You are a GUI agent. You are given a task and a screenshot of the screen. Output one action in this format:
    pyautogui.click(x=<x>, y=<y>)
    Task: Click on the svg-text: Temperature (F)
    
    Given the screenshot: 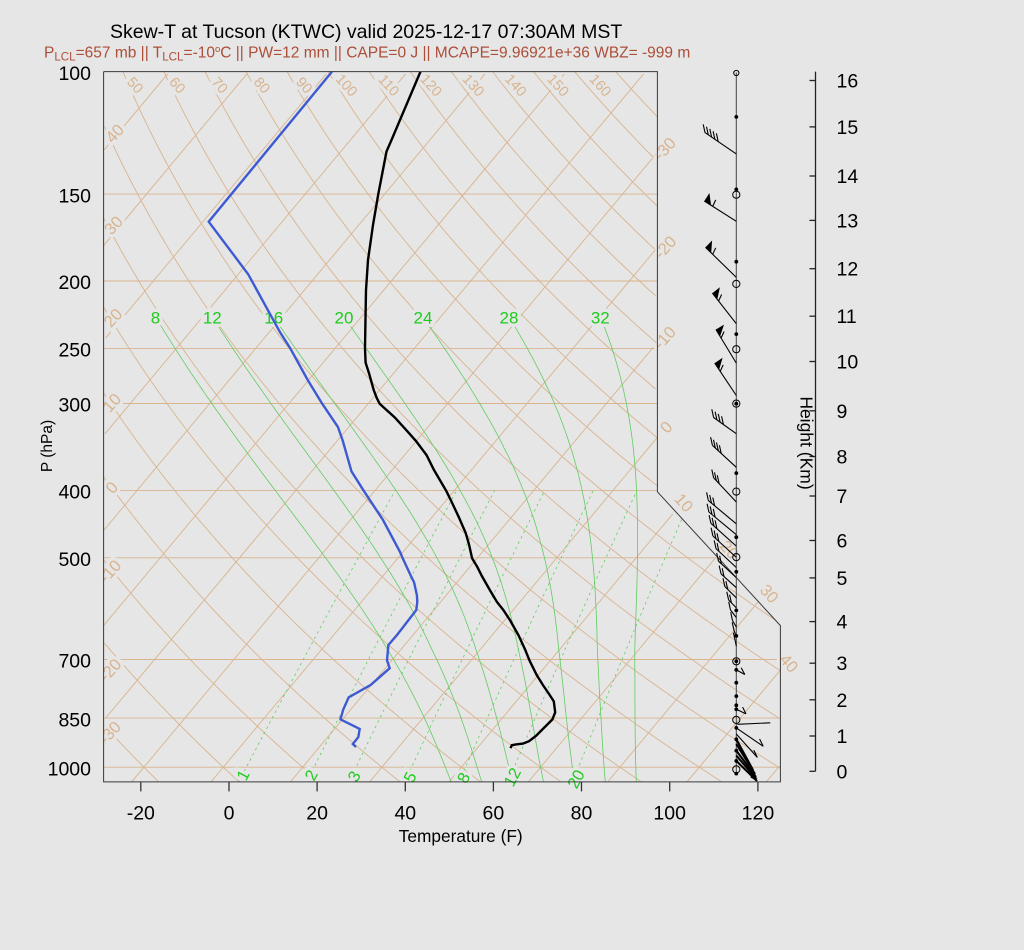 What is the action you would take?
    pyautogui.click(x=461, y=836)
    